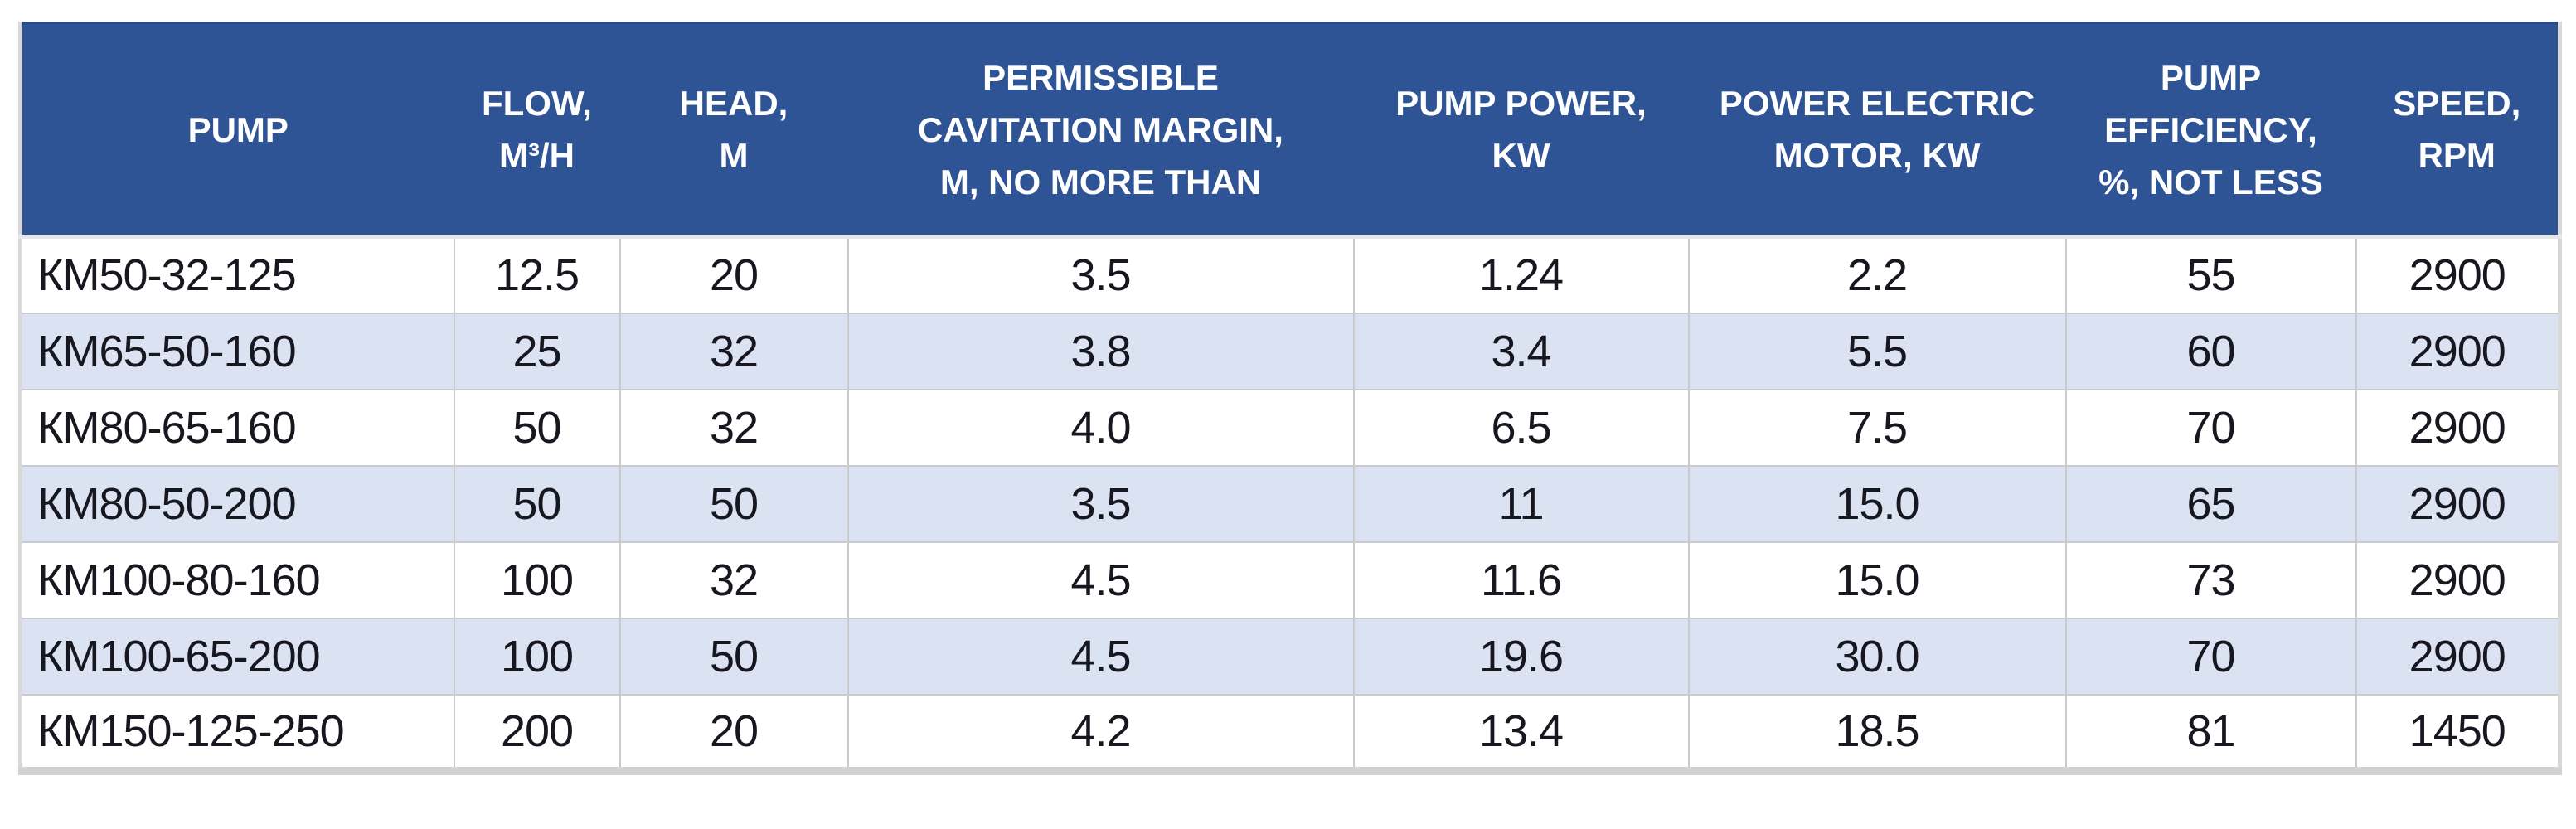  What do you see at coordinates (2210, 274) in the screenshot?
I see `cell-efficiency: 55` at bounding box center [2210, 274].